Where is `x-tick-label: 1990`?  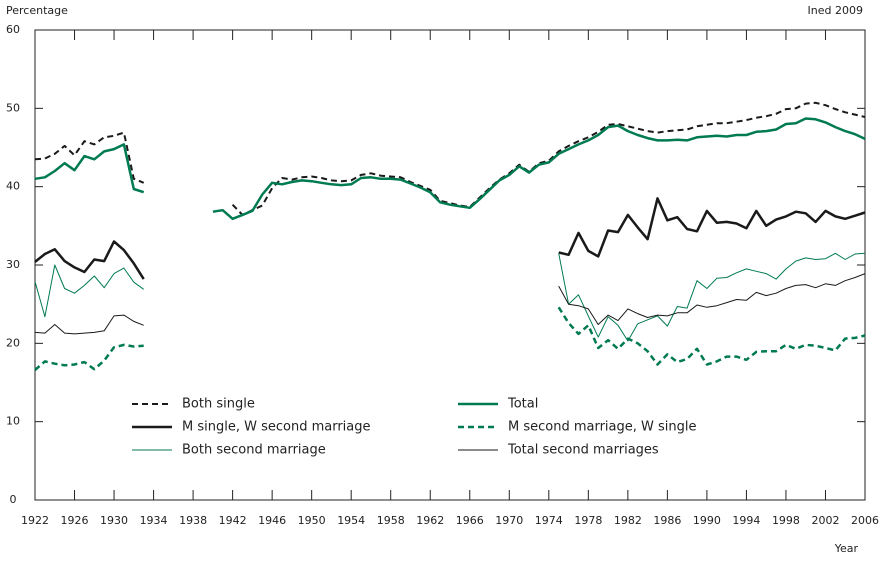 x-tick-label: 1990 is located at coordinates (707, 520).